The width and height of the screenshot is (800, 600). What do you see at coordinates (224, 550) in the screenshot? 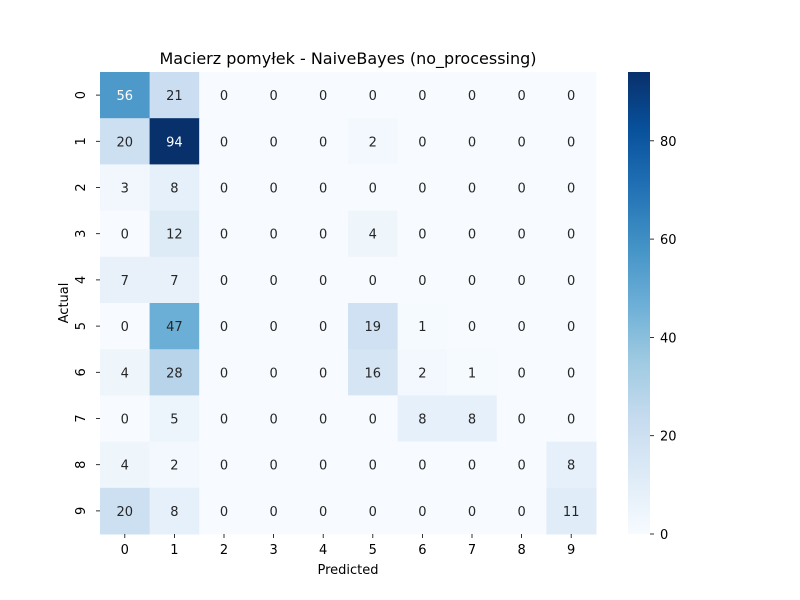
I see `x-tick-label: 2` at bounding box center [224, 550].